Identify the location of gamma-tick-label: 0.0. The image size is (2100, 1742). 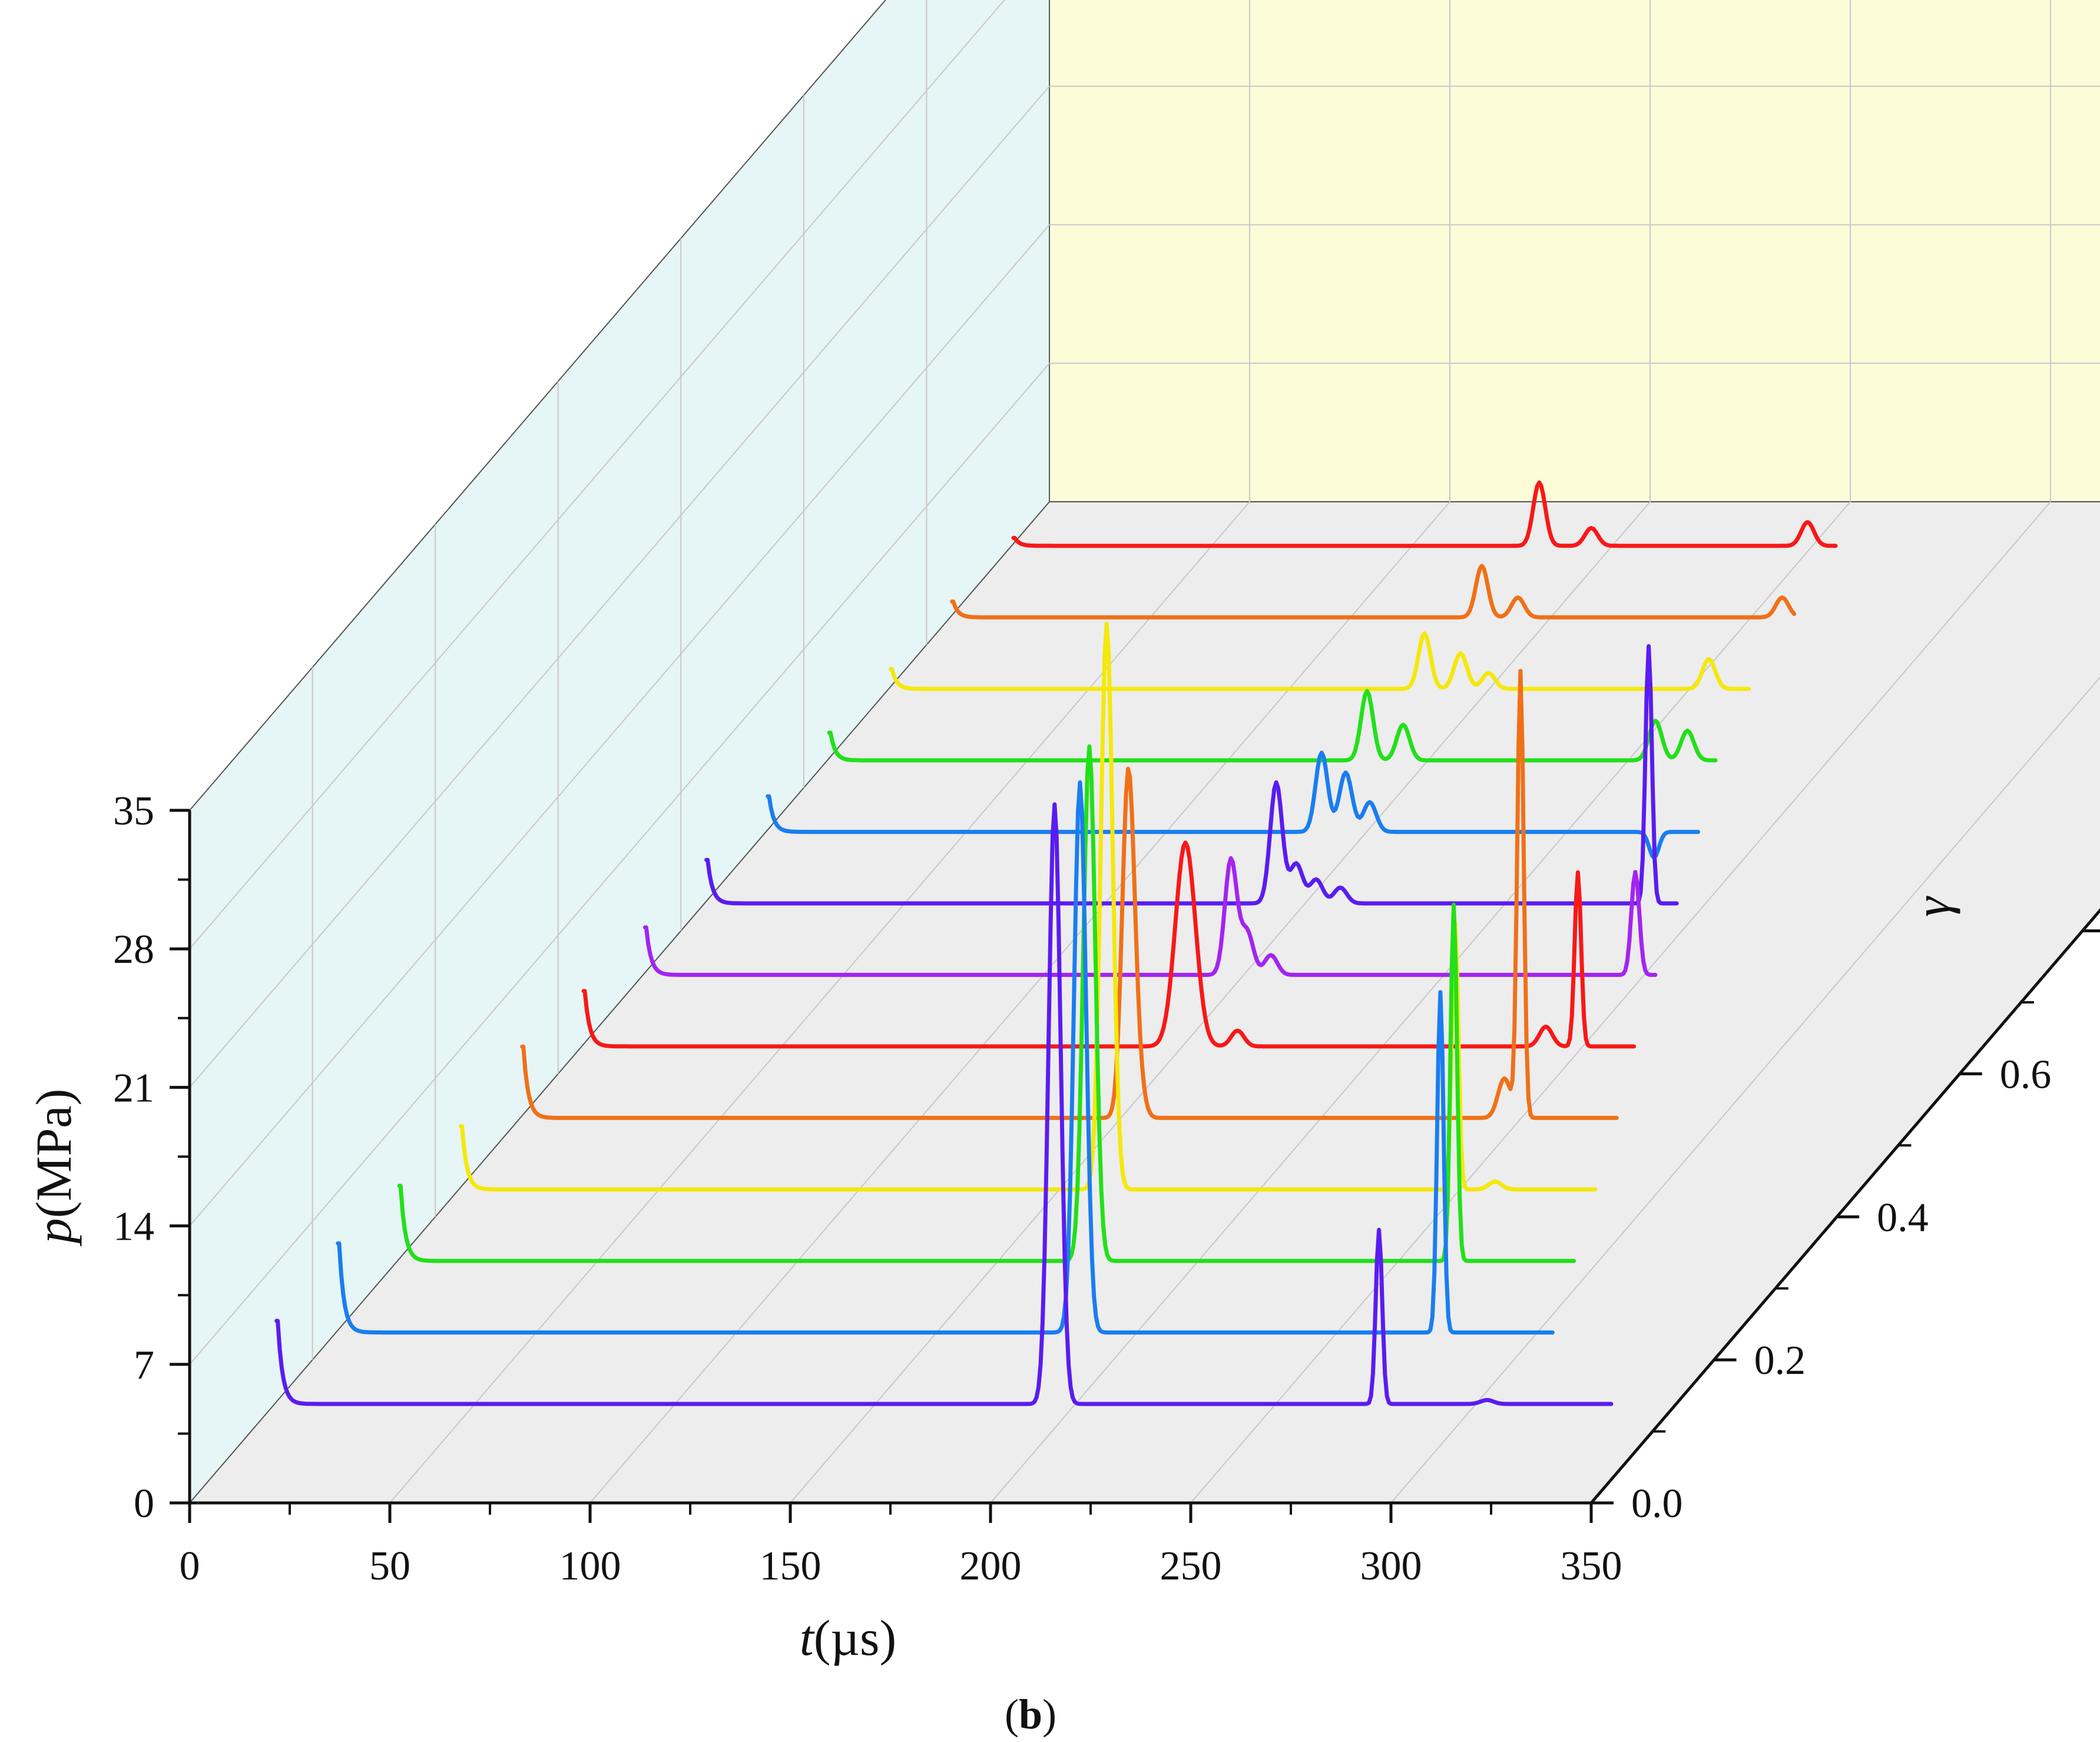
(1657, 1504).